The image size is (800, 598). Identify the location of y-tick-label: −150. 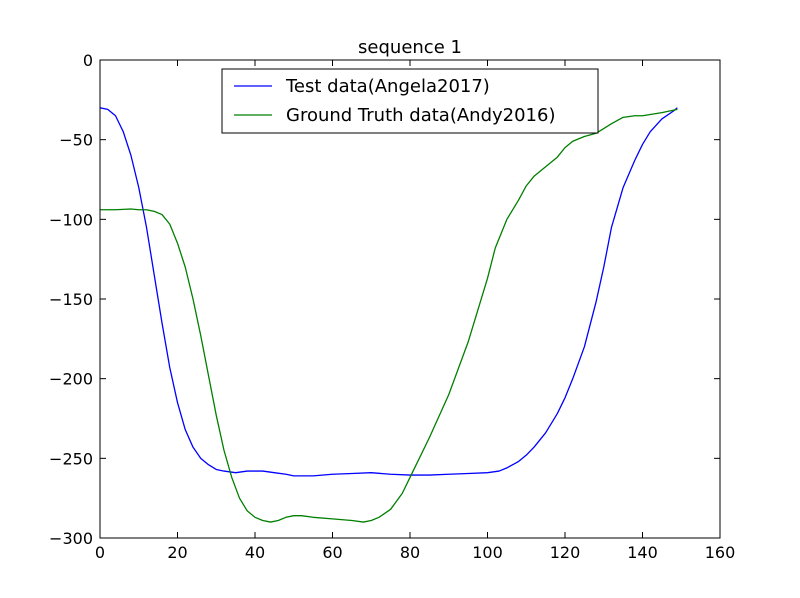
(71, 299).